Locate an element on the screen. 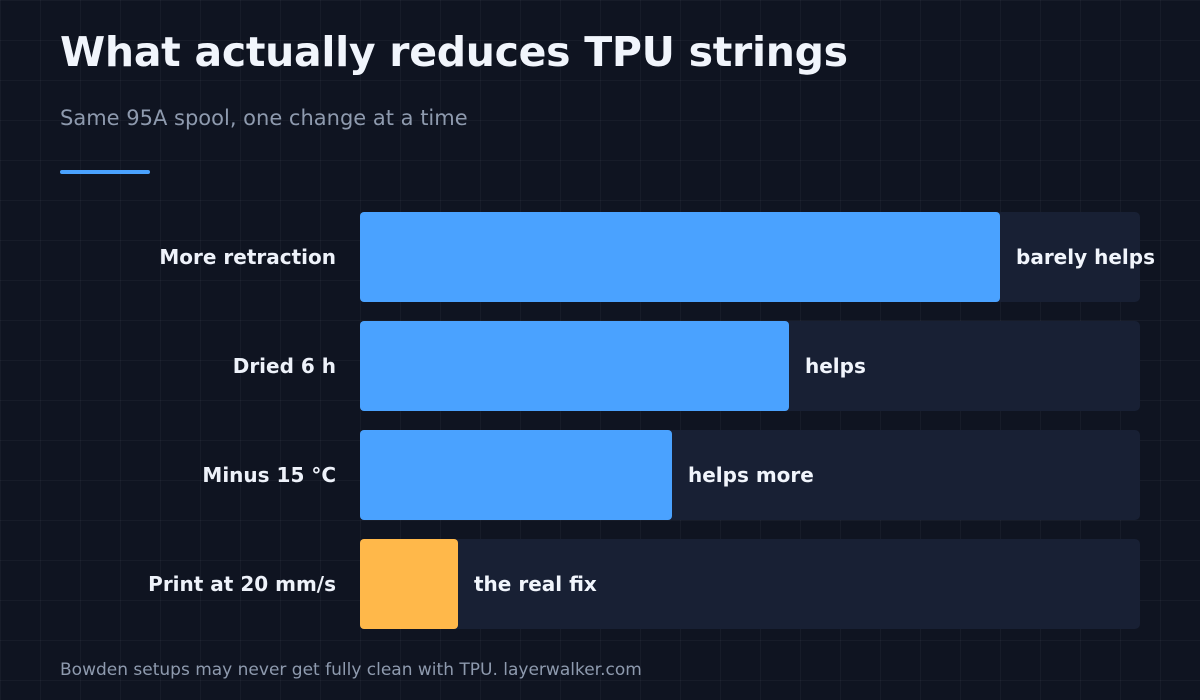 Image resolution: width=1200 pixels, height=700 pixels. category-label: Minus 15 °C is located at coordinates (269, 475).